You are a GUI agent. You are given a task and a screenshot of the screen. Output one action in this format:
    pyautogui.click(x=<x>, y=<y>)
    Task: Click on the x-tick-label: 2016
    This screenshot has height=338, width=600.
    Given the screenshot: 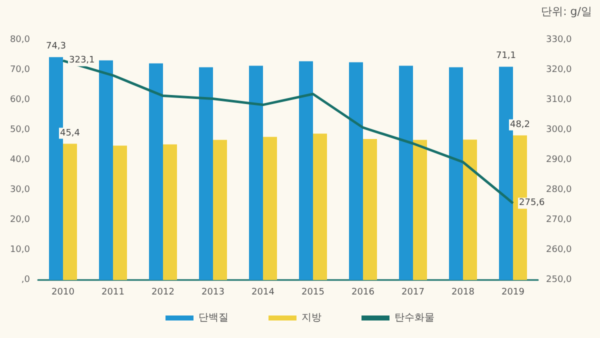 What is the action you would take?
    pyautogui.click(x=363, y=293)
    